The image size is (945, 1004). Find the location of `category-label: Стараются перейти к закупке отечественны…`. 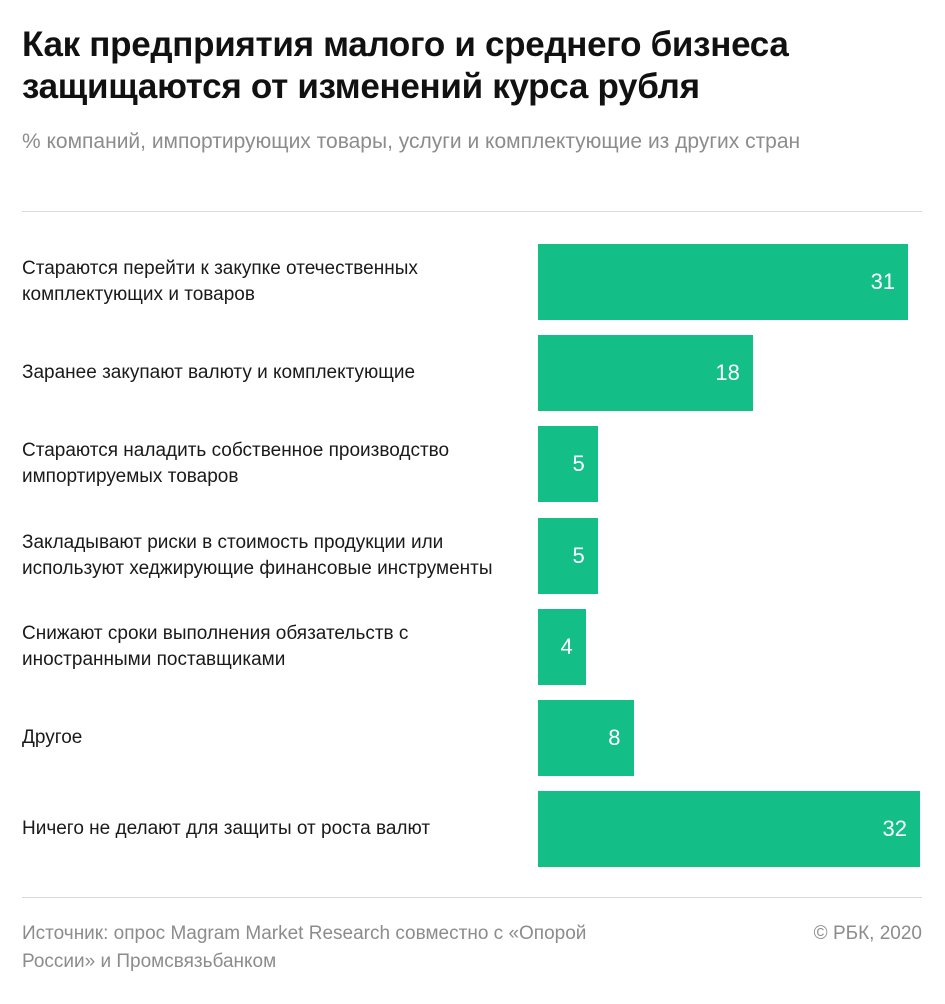

category-label: Стараются перейти к закупке отечественны… is located at coordinates (220, 281).